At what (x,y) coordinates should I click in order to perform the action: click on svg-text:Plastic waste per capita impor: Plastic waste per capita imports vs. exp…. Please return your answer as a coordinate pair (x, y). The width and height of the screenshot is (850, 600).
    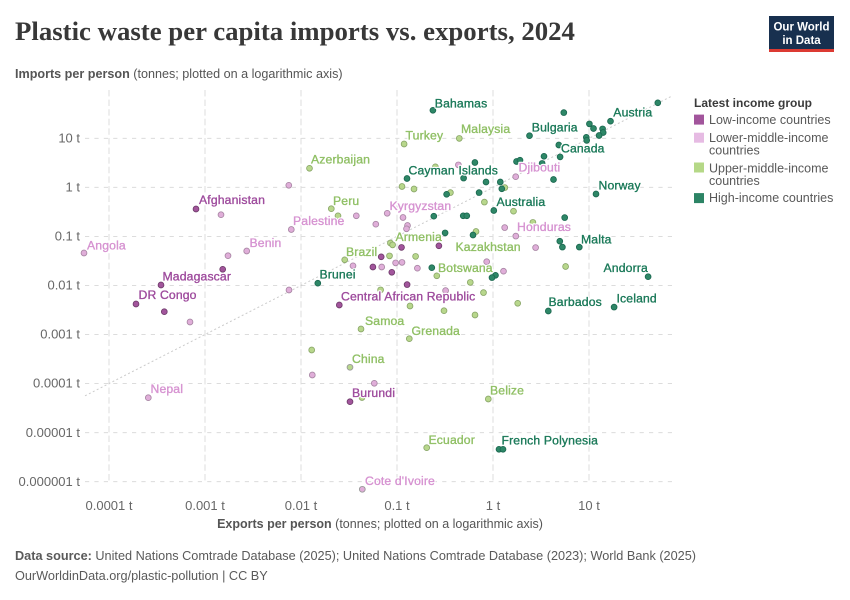
    Looking at the image, I should click on (295, 31).